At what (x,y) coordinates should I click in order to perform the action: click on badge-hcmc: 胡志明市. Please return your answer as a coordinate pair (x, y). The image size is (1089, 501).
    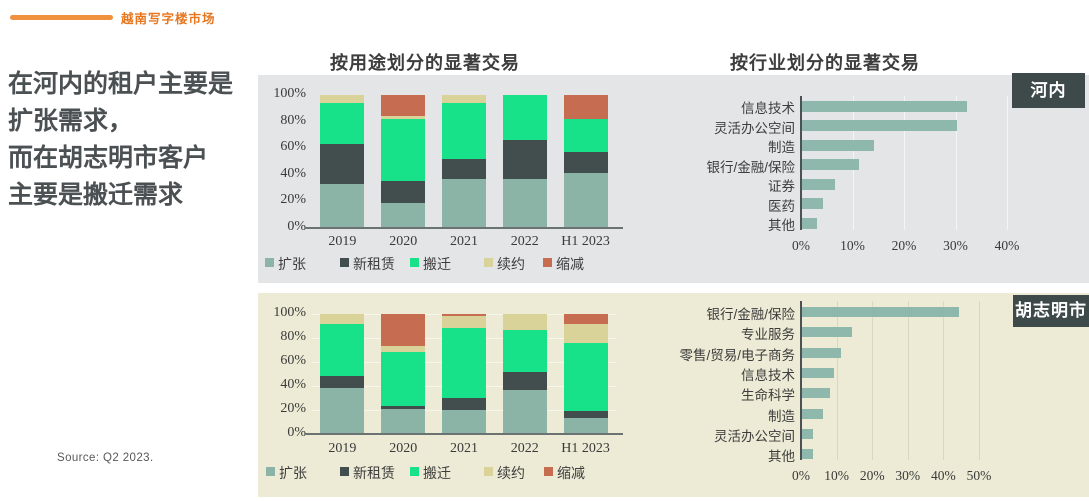
    Looking at the image, I should click on (1051, 311).